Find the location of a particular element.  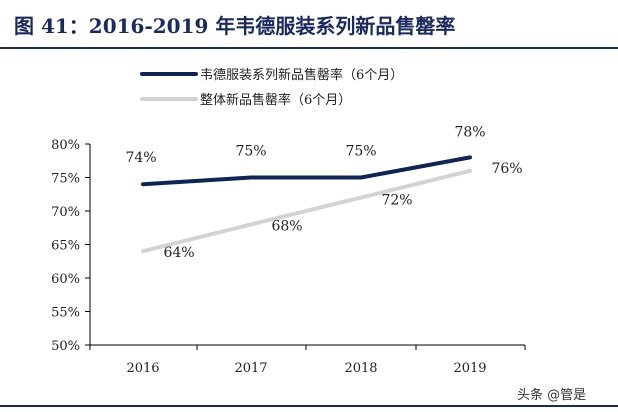

legend: 韦德服装系列新品售罄率（6个月） 整体新品售罄率（6个月） is located at coordinates (271, 87).